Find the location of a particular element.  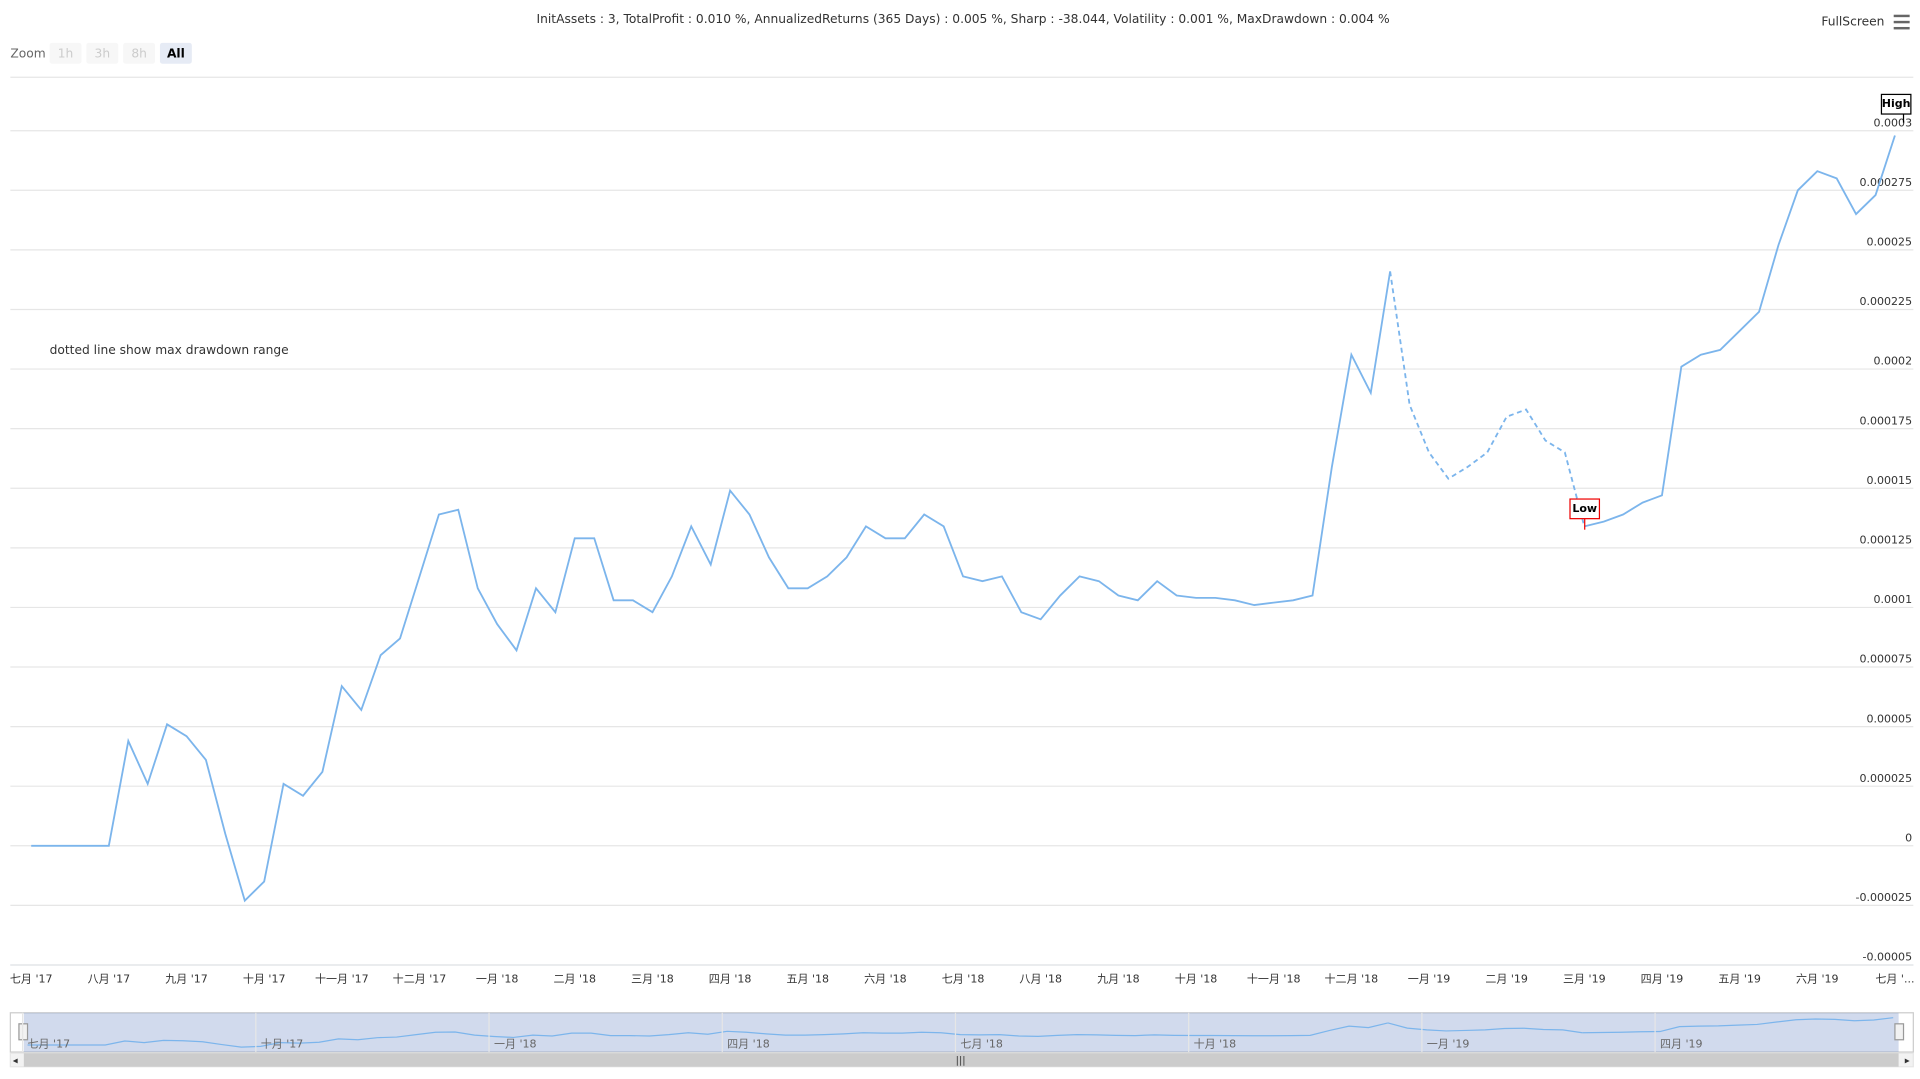

zoom-label: Zoom is located at coordinates (27, 53).